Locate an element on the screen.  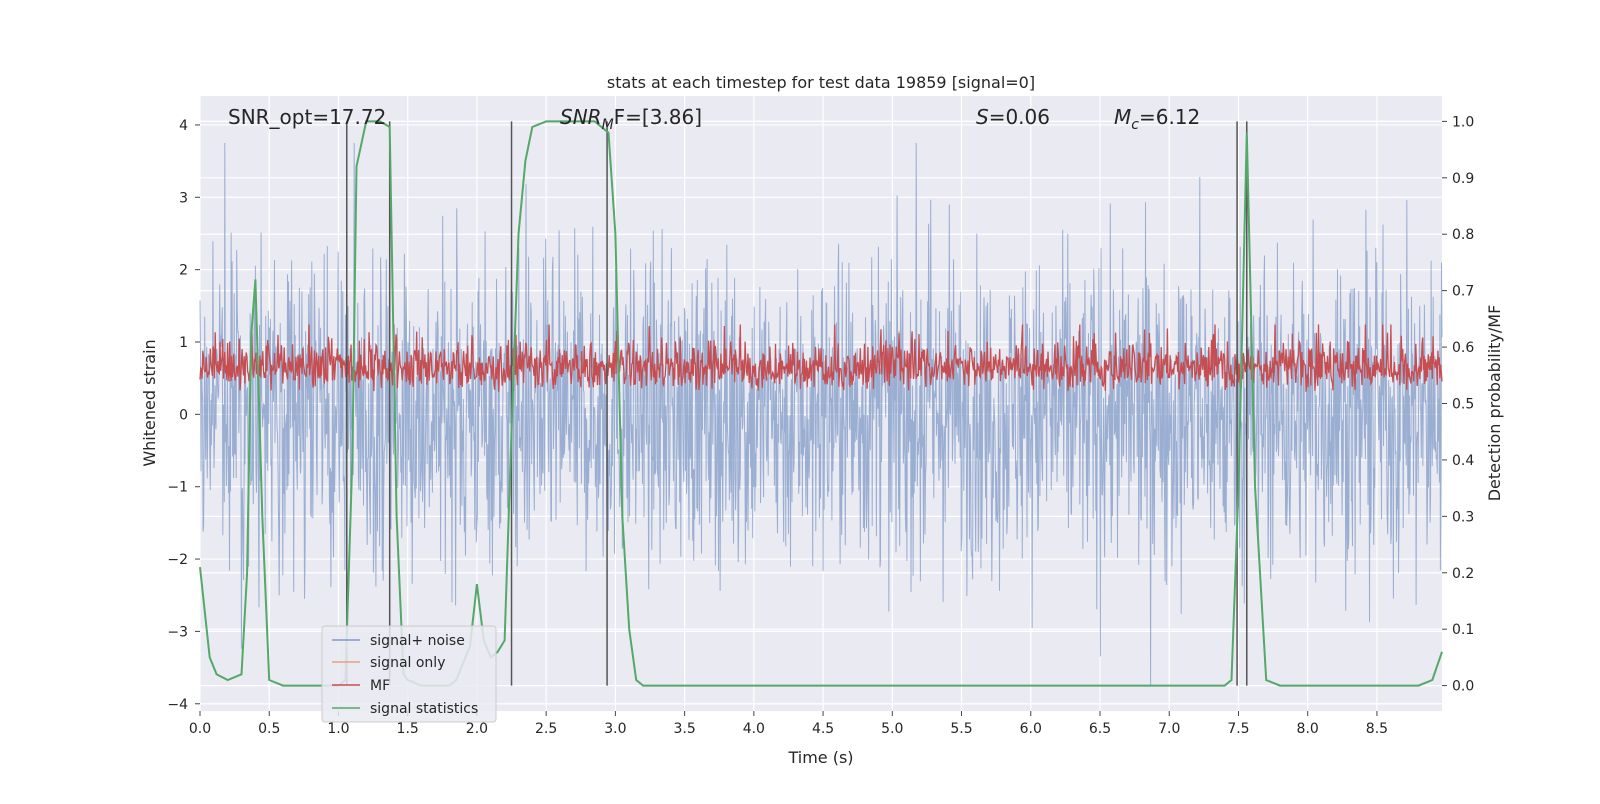
x-tick-label: 3.5 is located at coordinates (684, 729).